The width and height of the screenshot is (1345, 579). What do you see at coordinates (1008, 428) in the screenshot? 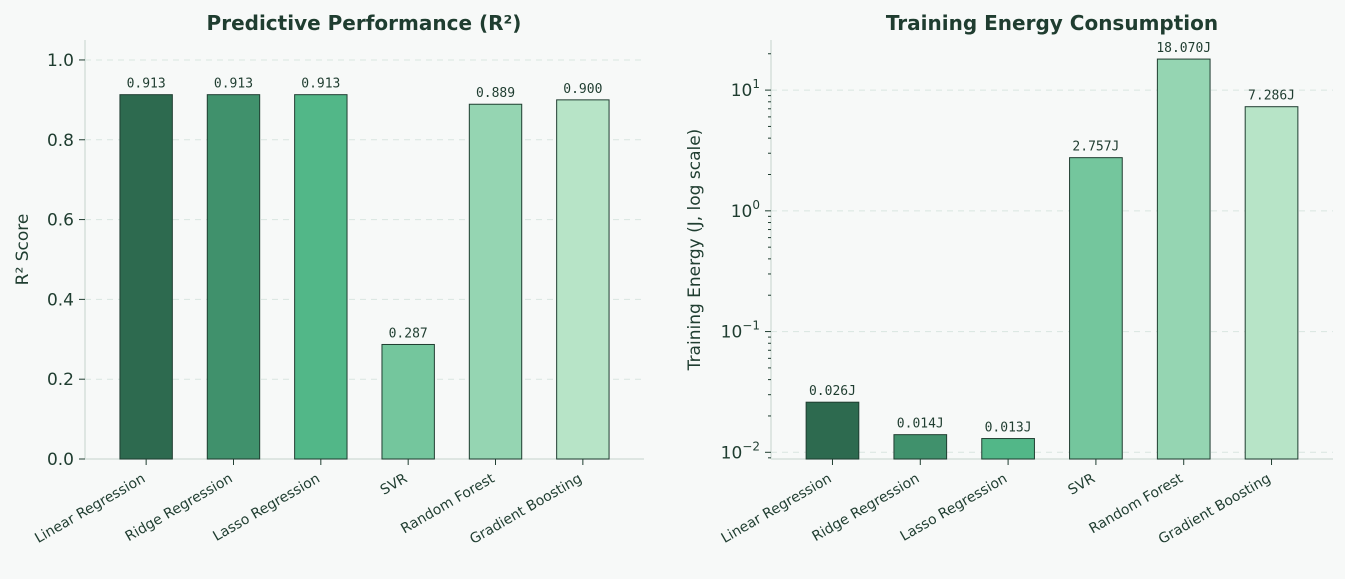
I see `bar-value-label: 0.013J` at bounding box center [1008, 428].